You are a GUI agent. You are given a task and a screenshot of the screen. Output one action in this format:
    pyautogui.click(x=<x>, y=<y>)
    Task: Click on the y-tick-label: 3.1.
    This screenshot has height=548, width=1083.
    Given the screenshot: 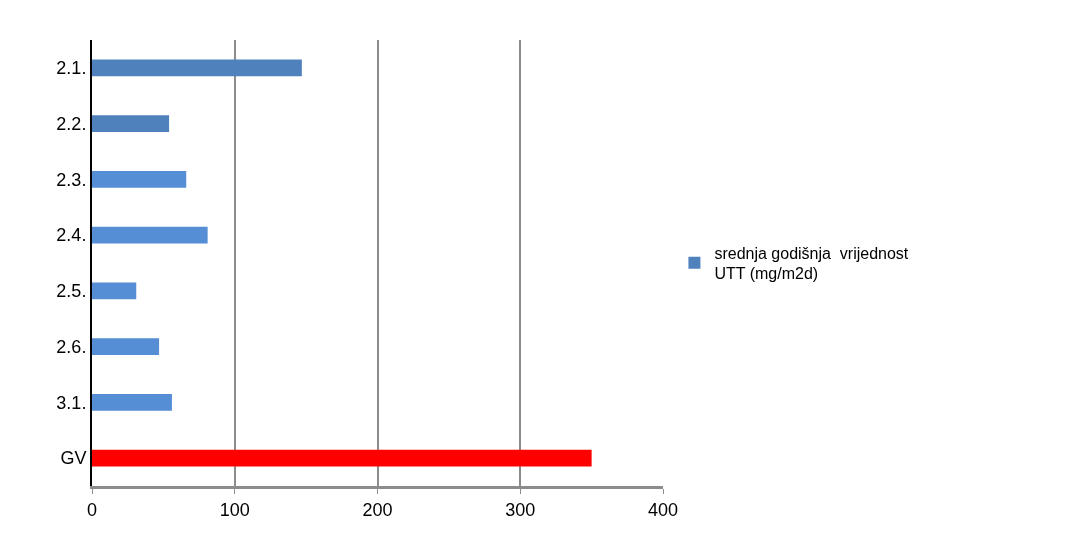 What is the action you would take?
    pyautogui.click(x=71, y=402)
    